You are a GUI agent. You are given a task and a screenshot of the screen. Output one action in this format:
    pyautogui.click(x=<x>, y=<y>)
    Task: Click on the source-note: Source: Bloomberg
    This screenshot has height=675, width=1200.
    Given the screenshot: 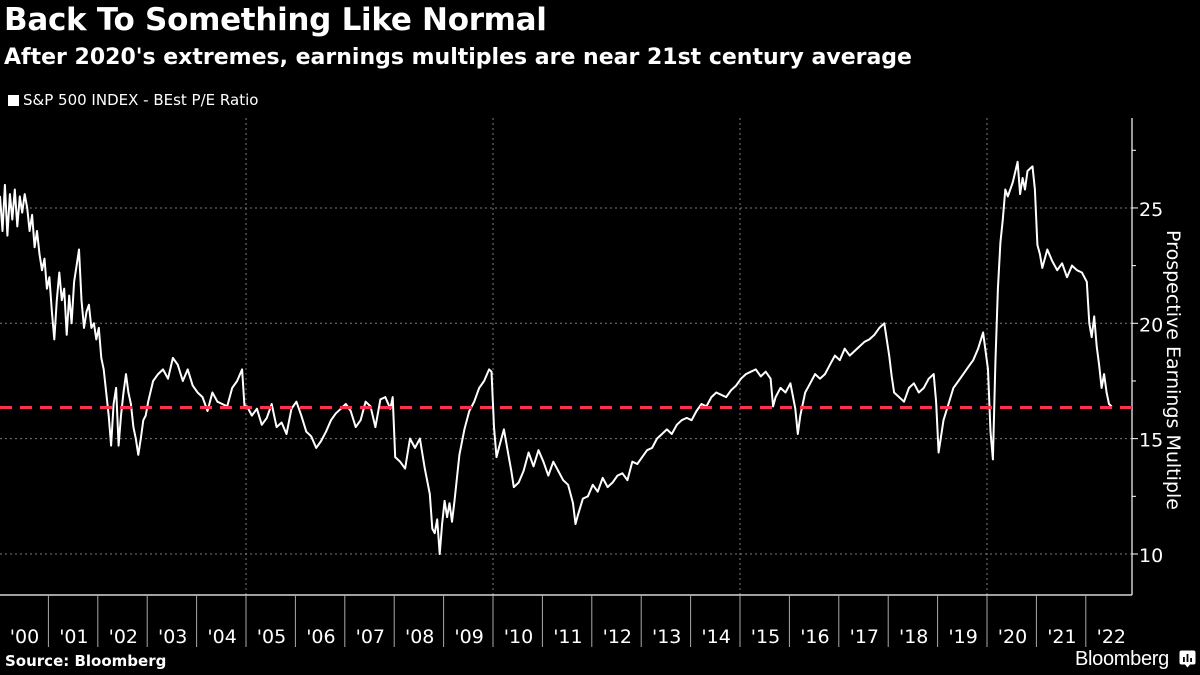 What is the action you would take?
    pyautogui.click(x=86, y=661)
    